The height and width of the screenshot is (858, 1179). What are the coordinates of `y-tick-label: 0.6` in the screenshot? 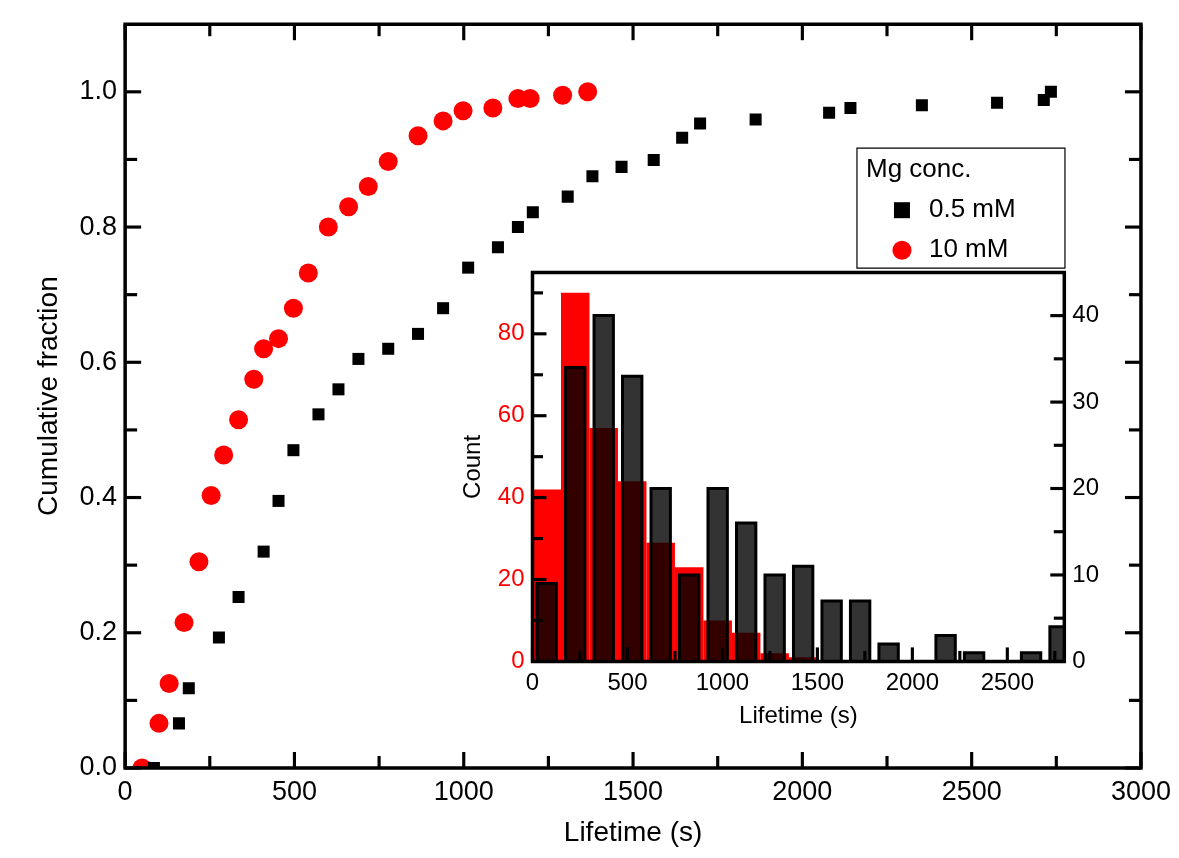 It's located at (98, 360).